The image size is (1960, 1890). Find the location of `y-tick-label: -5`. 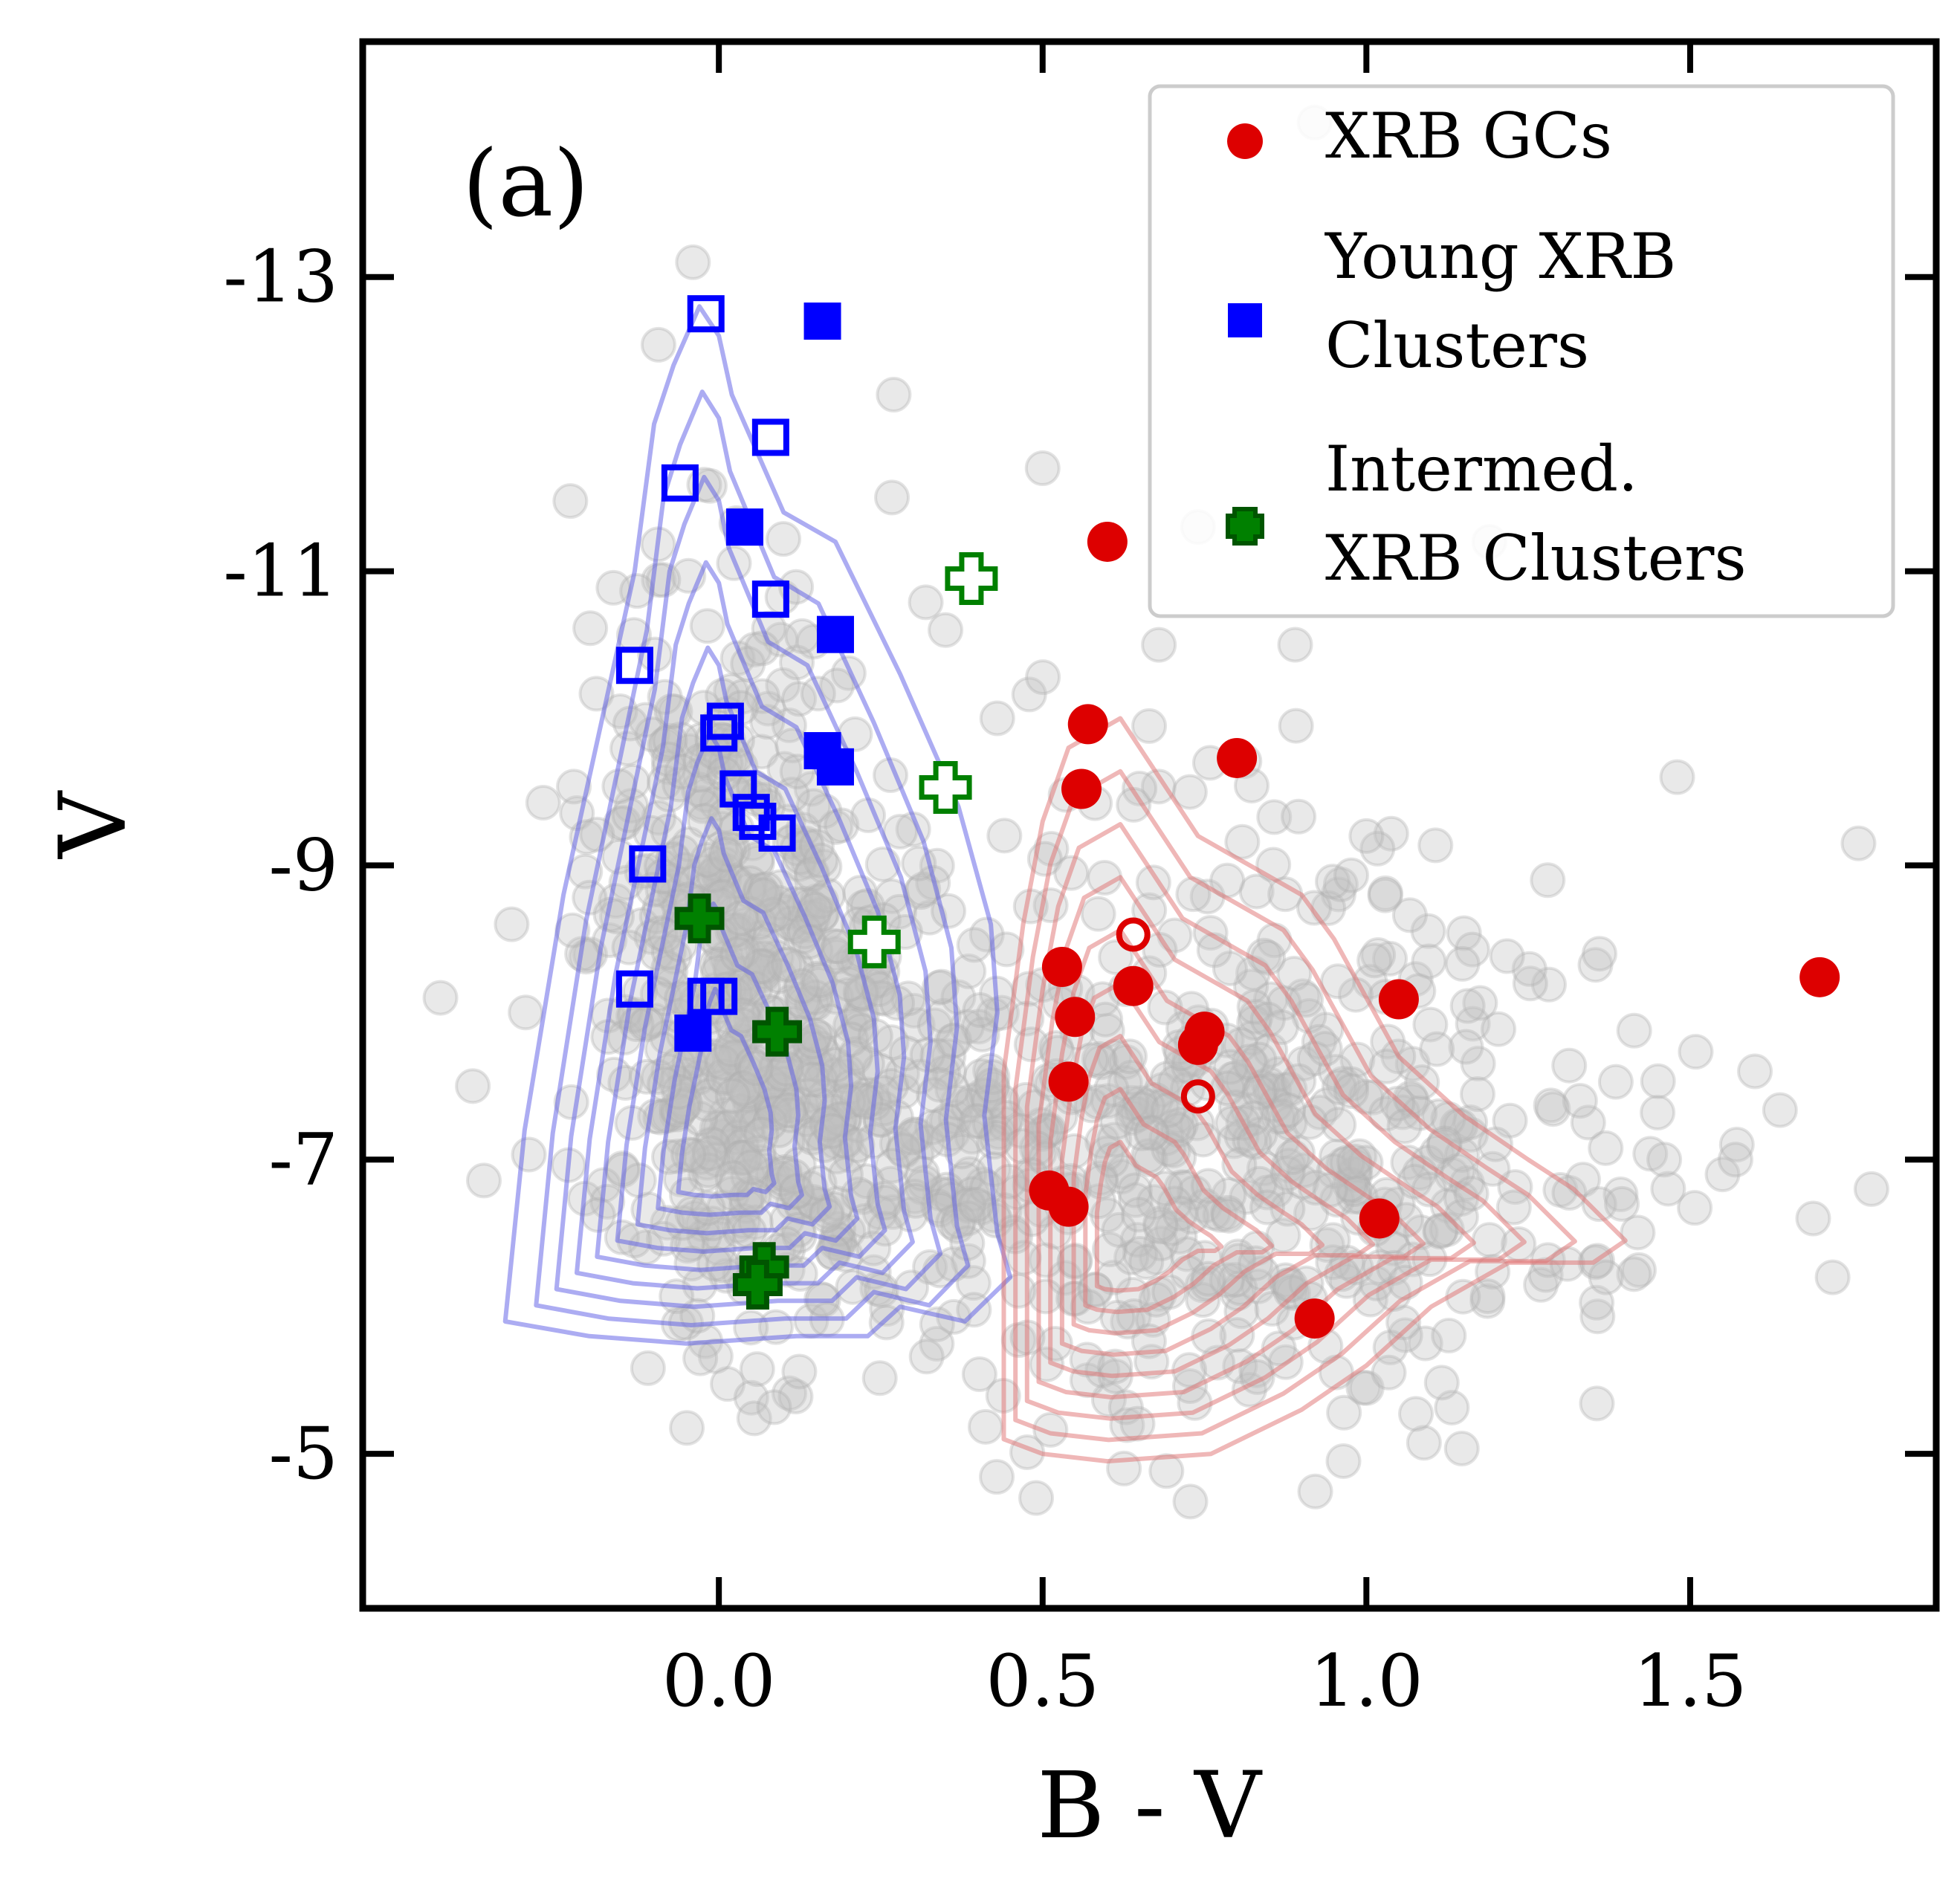

y-tick-label: -5 is located at coordinates (303, 1453).